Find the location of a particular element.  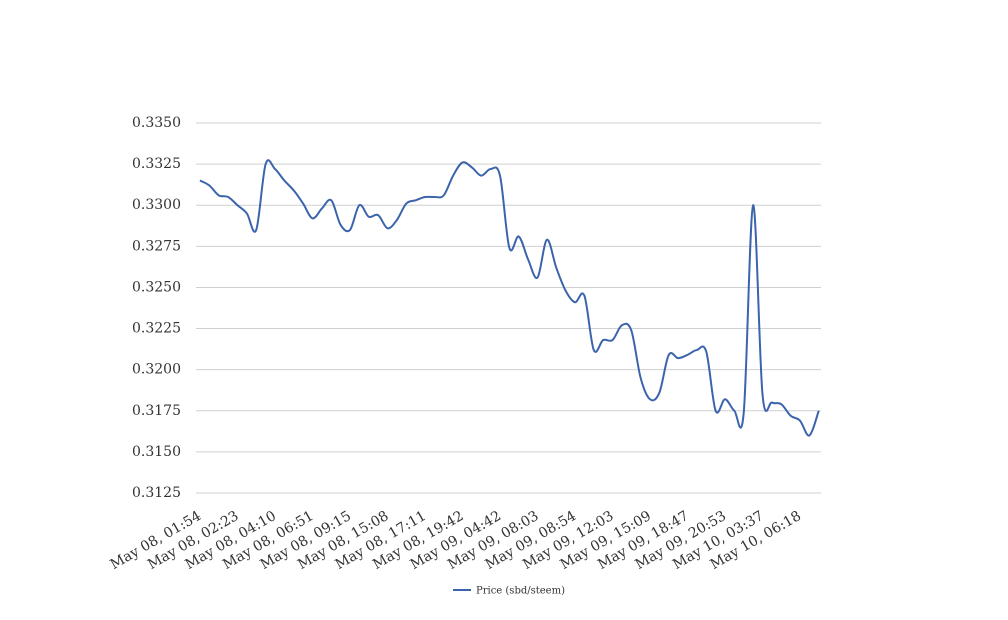

y-tick-label: 0.3300 is located at coordinates (156, 205).